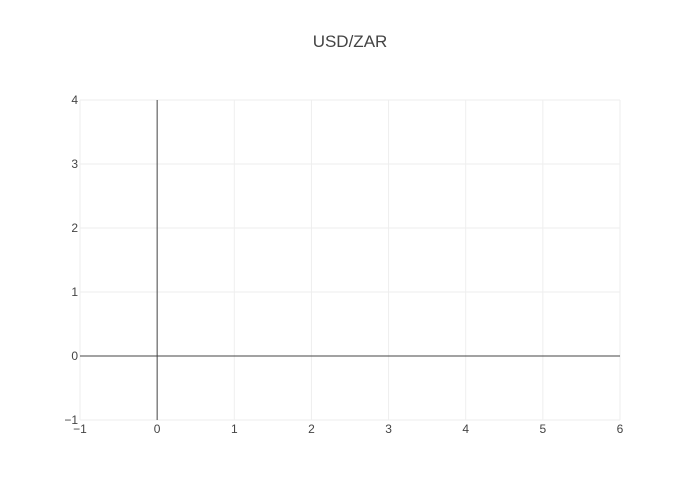 This screenshot has width=700, height=500. I want to click on chart-title: USD/ZAR, so click(350, 41).